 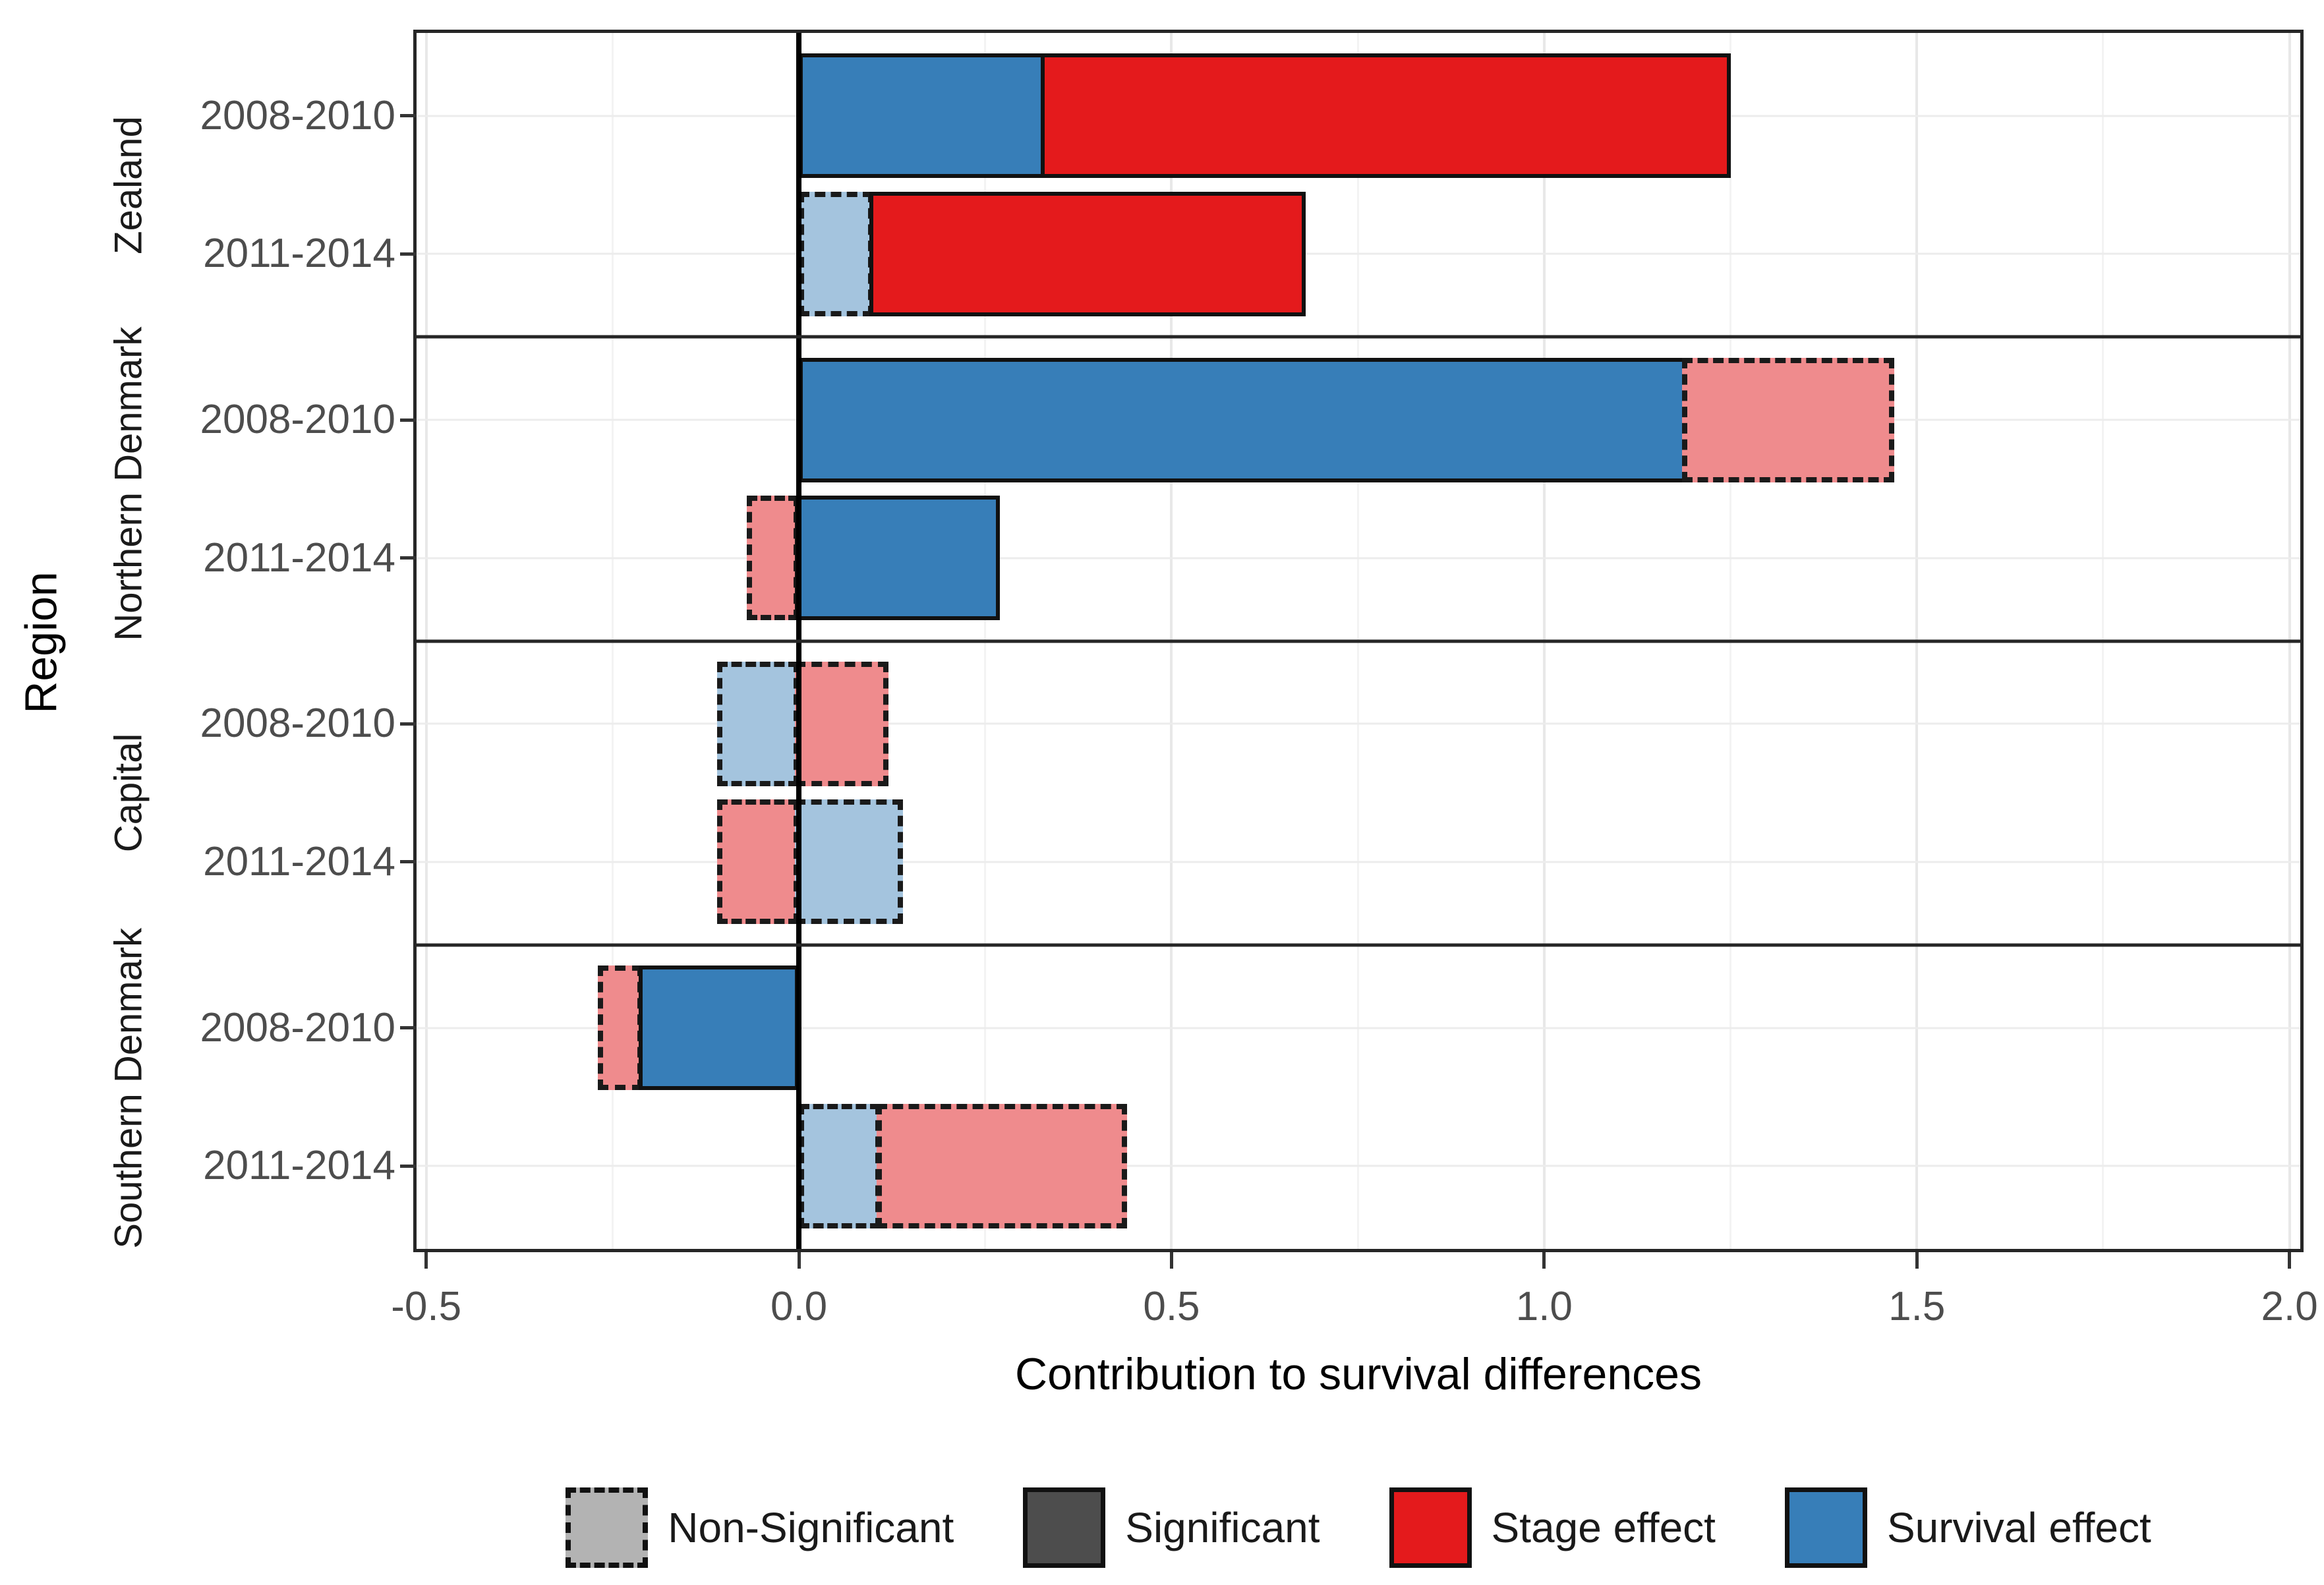 I want to click on x-axis-label-value: 2.0, so click(x=2289, y=1306).